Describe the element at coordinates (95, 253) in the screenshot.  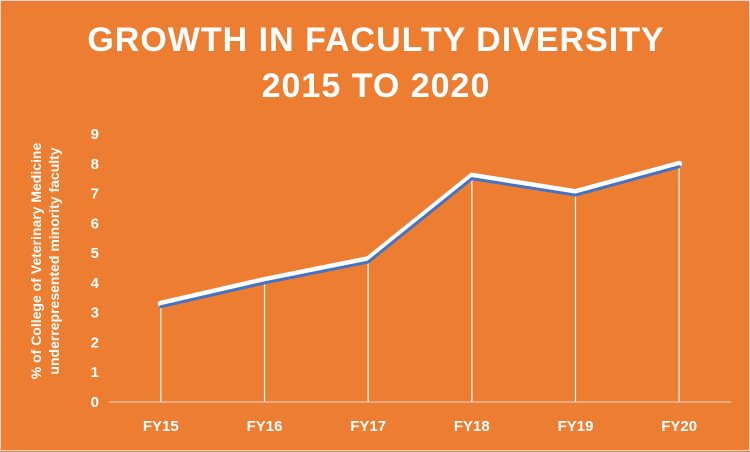
I see `y-tick-label: 5` at that location.